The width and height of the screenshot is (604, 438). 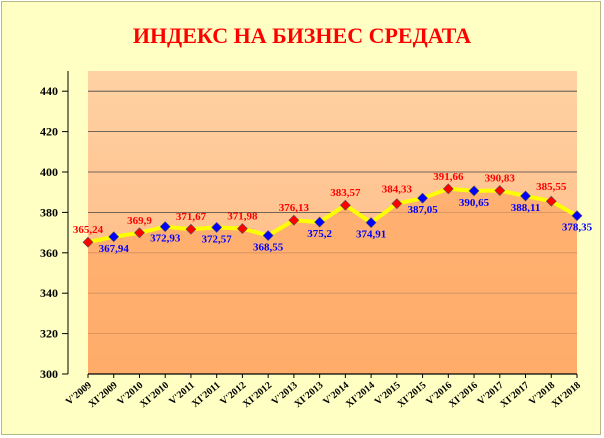 What do you see at coordinates (154, 395) in the screenshot?
I see `x-tick-label: XI'2010` at bounding box center [154, 395].